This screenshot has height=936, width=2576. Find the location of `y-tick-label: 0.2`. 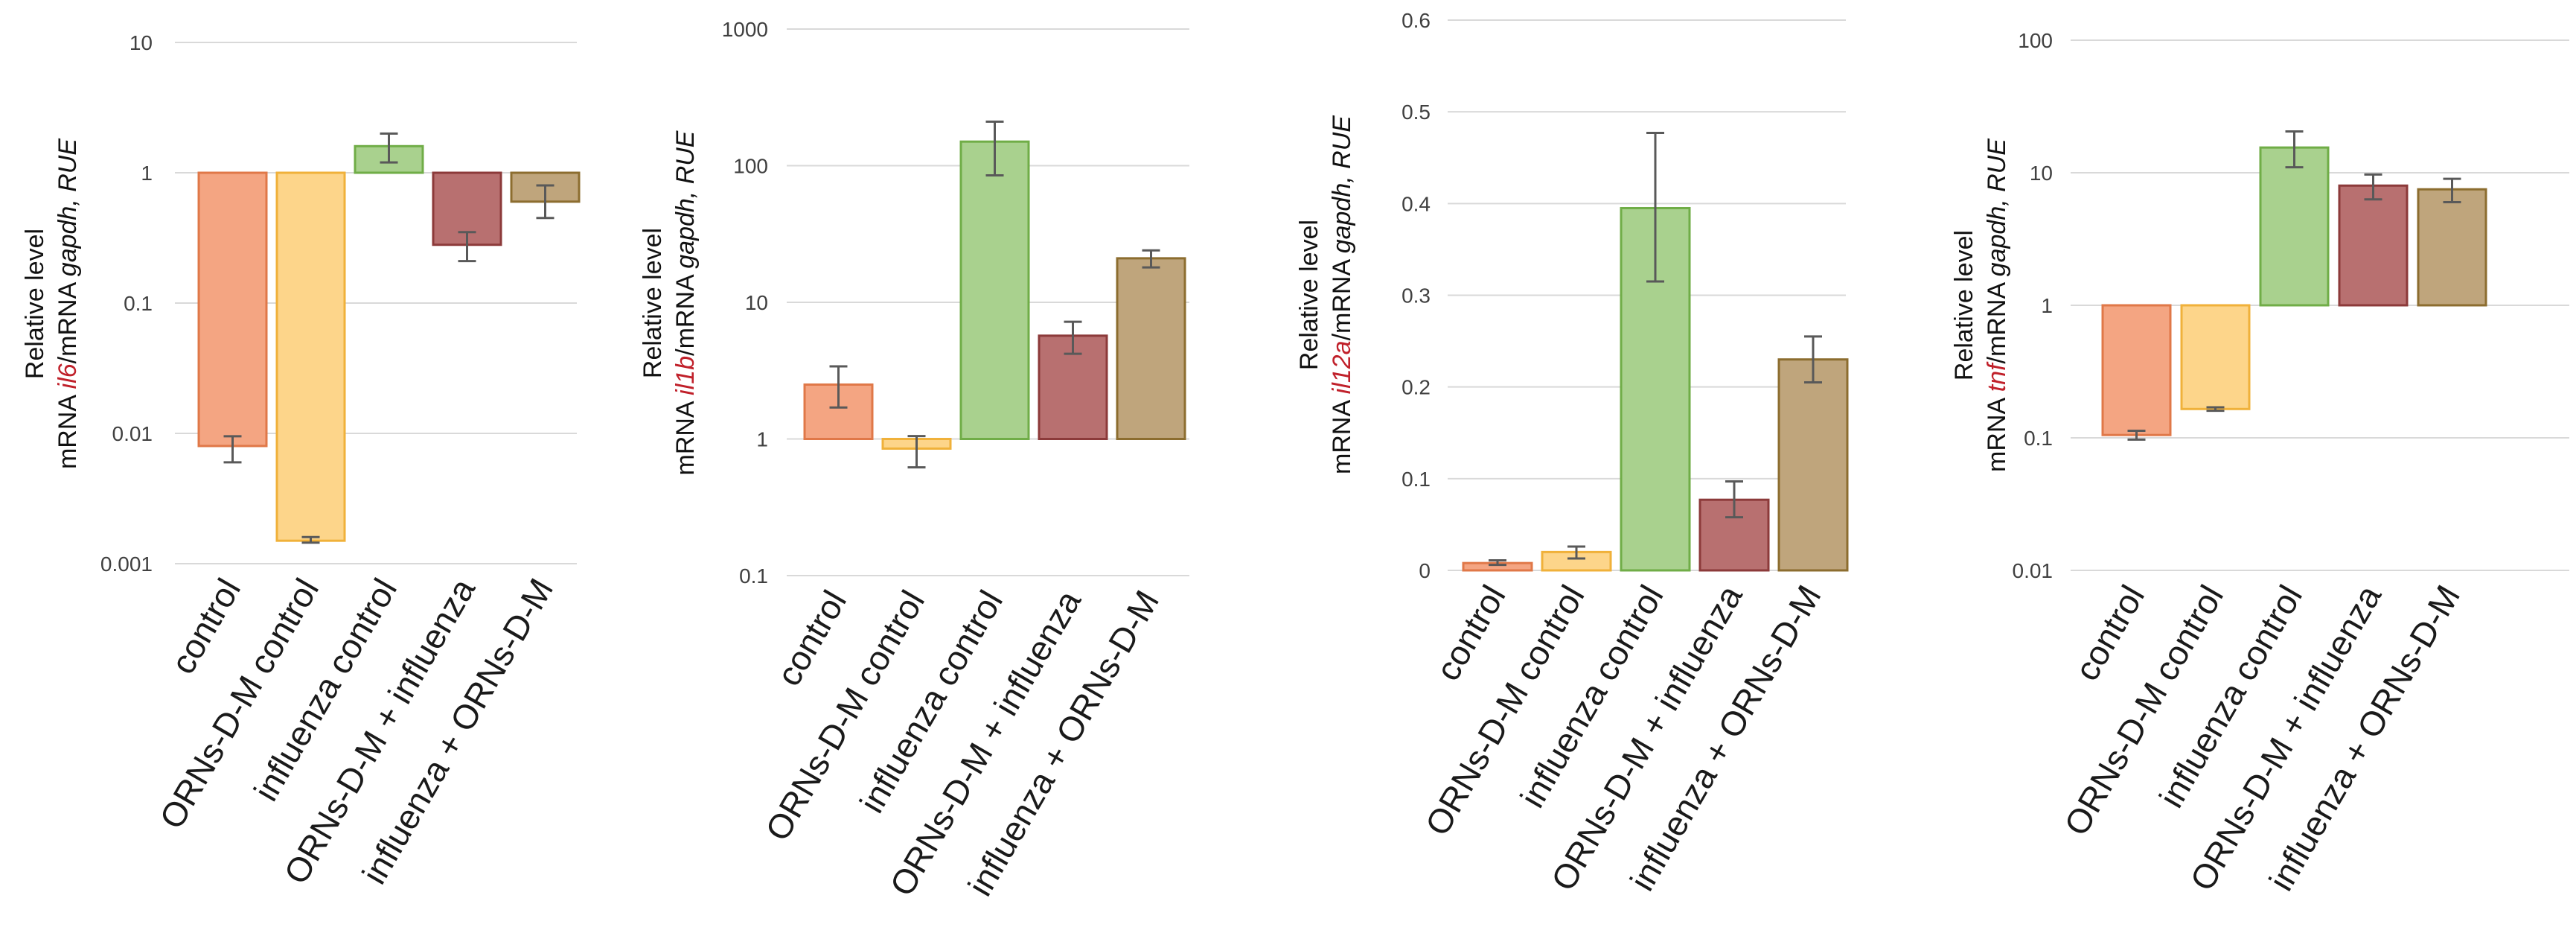

y-tick-label: 0.2 is located at coordinates (1416, 387).